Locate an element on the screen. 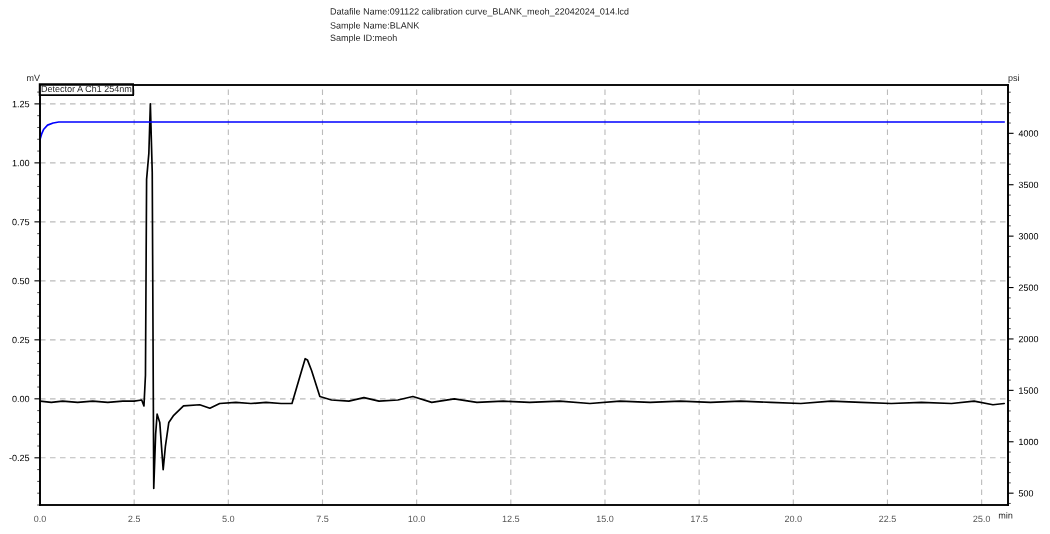 Image resolution: width=1050 pixels, height=534 pixels. y2-tick-label: 1000 is located at coordinates (1029, 442).